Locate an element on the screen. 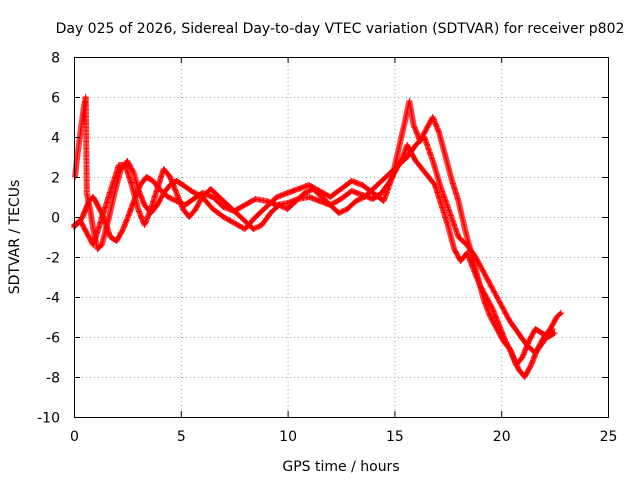  x-tick-label: 20 is located at coordinates (502, 437).